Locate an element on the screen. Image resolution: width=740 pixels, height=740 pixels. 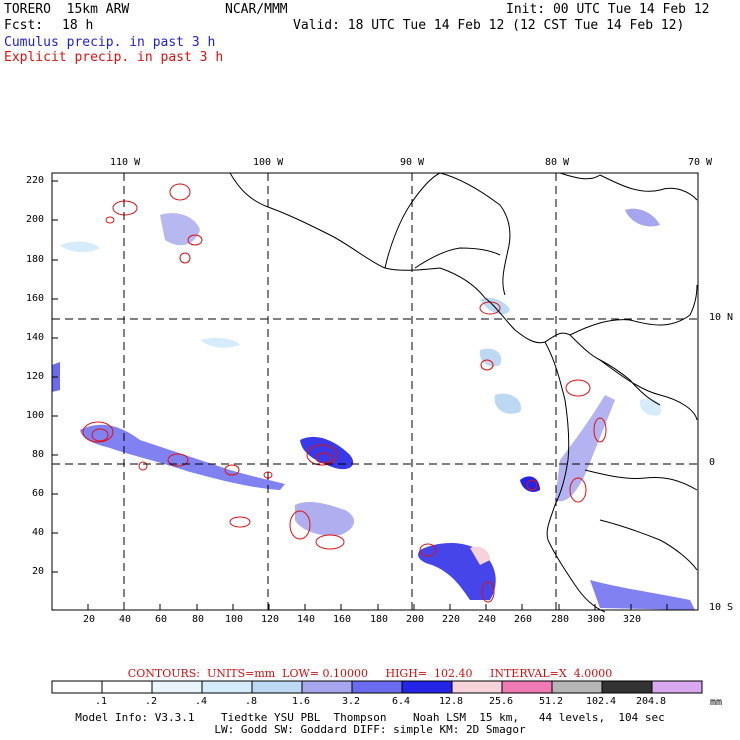
y-tick-label: 180 is located at coordinates (35, 259).